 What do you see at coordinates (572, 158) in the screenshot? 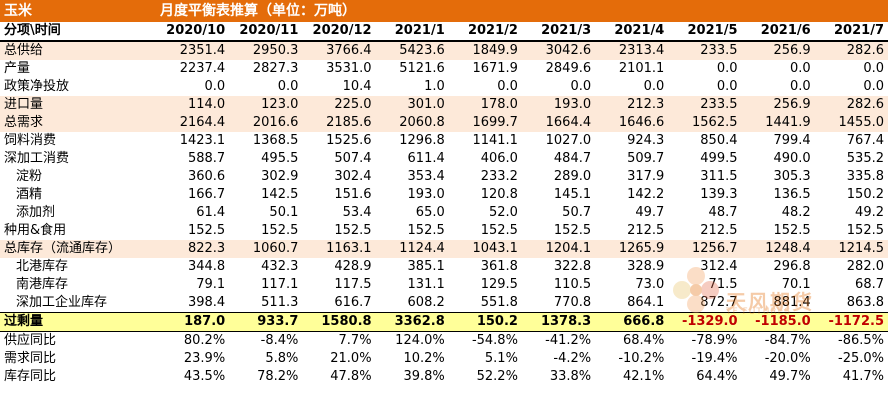
I see `value-cell: 484.7` at bounding box center [572, 158].